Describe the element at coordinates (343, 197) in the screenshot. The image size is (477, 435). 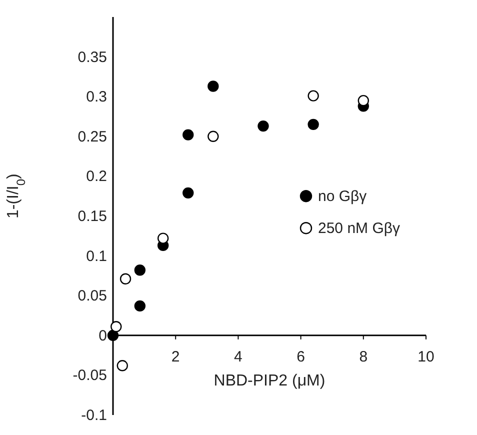
I see `legend-label: no Gβγ` at that location.